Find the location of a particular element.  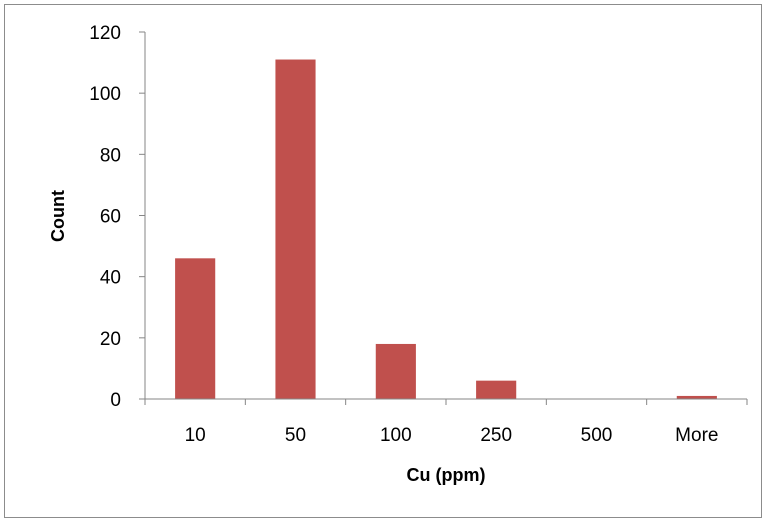

y-tick-label: 0 is located at coordinates (115, 400).